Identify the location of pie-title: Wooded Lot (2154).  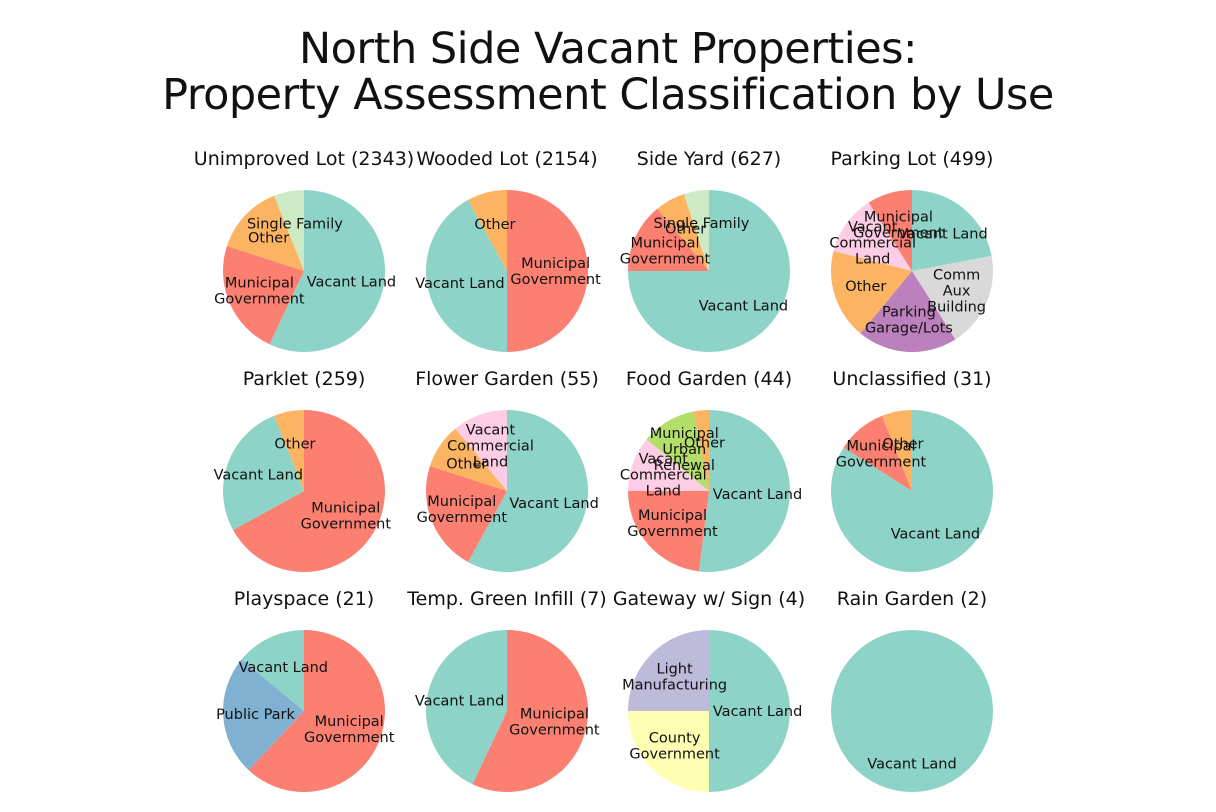
(506, 159).